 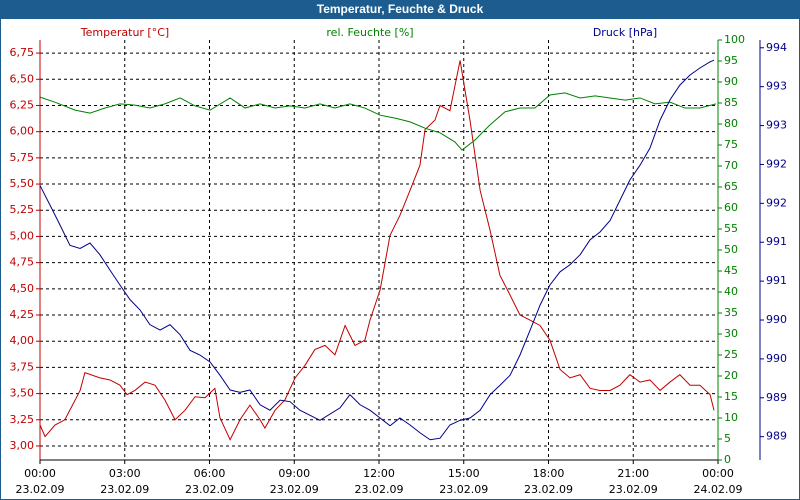 What do you see at coordinates (731, 165) in the screenshot?
I see `y2-tick-label: 70` at bounding box center [731, 165].